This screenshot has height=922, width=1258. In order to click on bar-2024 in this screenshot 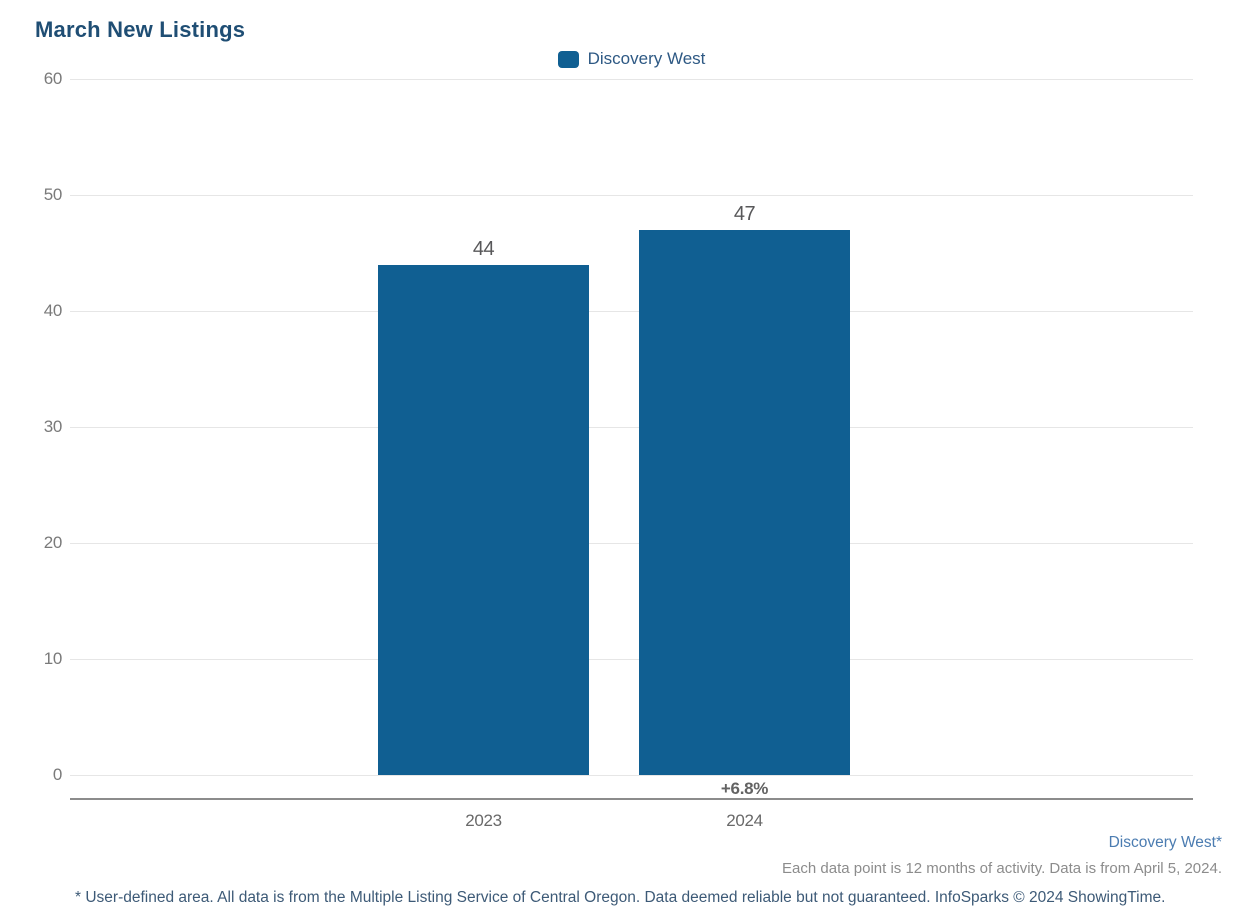, I will do `click(744, 502)`.